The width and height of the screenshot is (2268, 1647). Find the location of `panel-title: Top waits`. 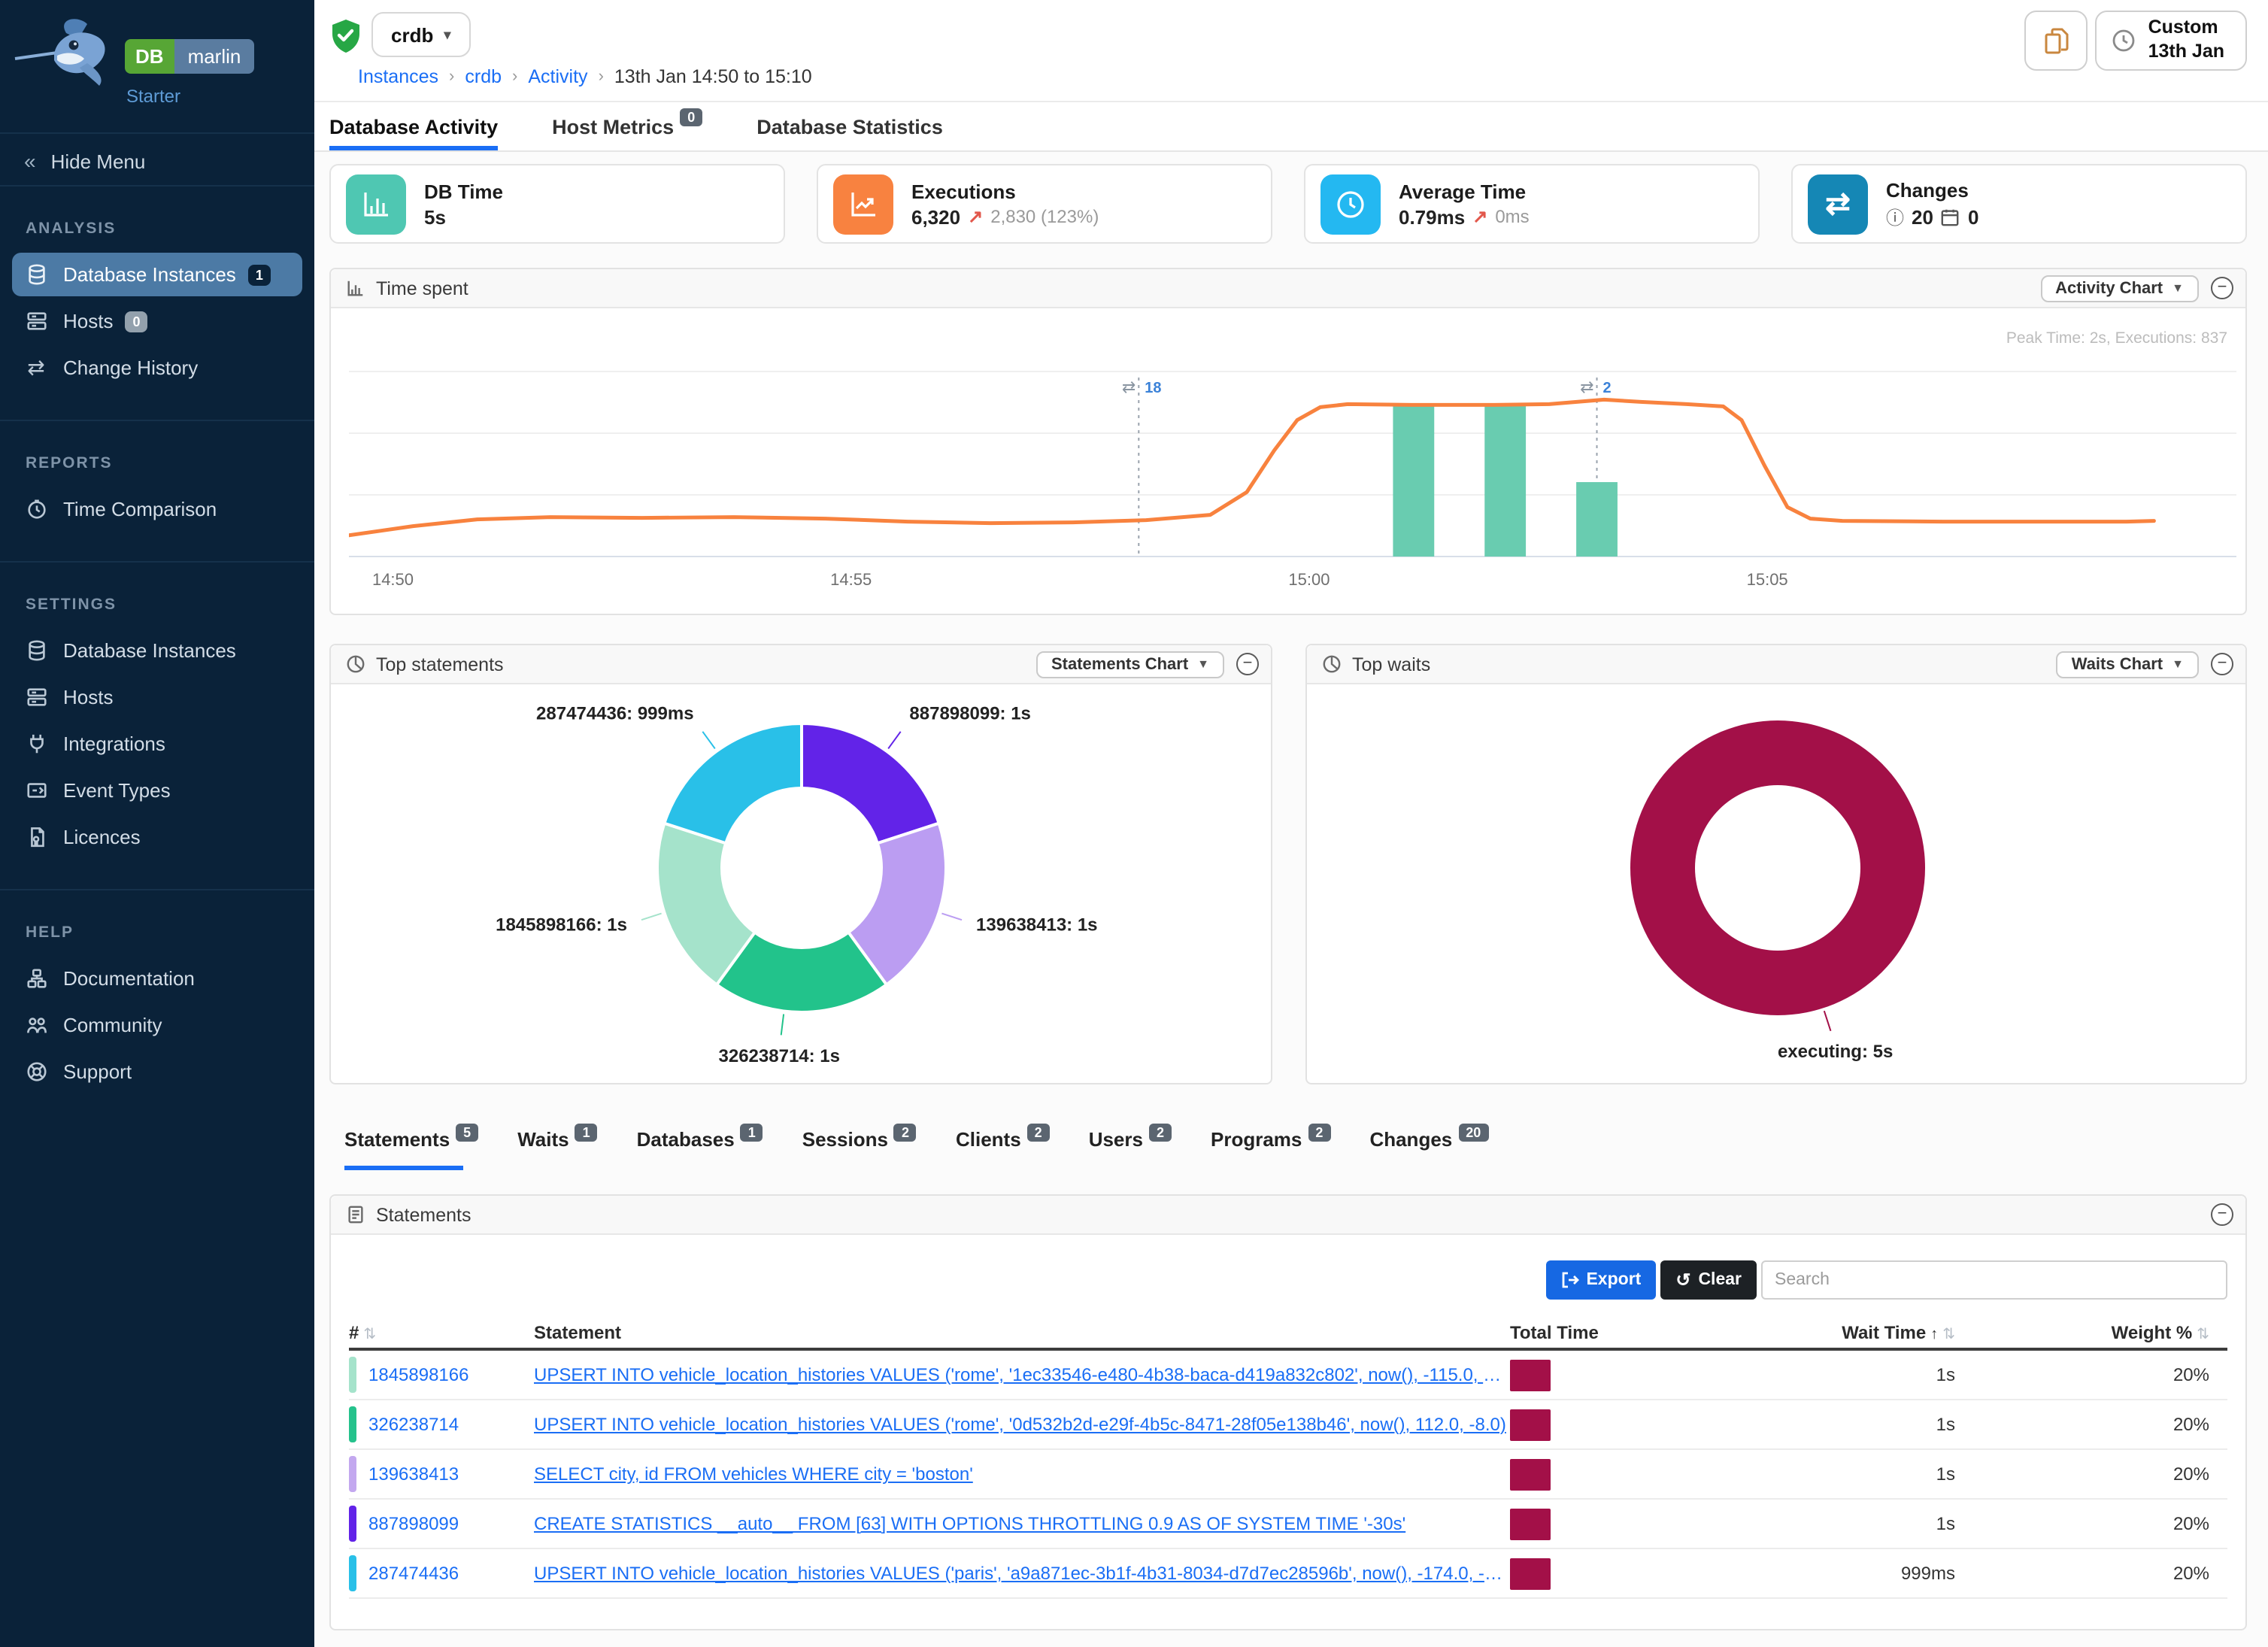

panel-title: Top waits is located at coordinates (1376, 664).